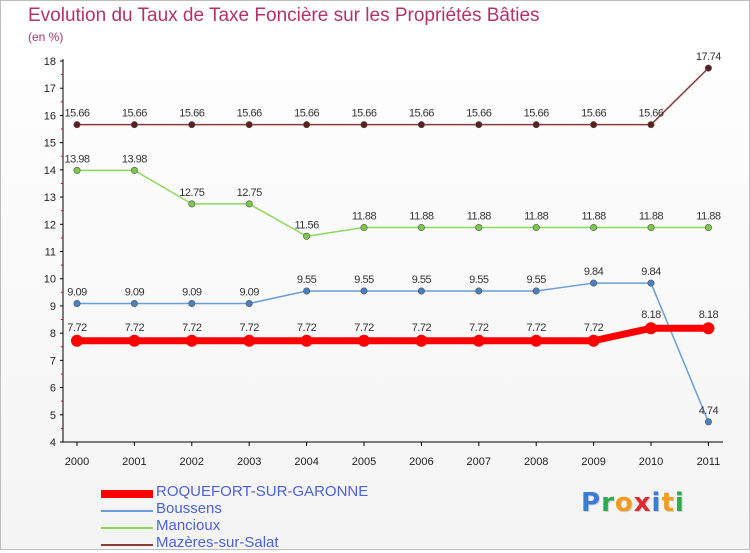  I want to click on legend-label: Mazères-sur-Salat, so click(217, 542).